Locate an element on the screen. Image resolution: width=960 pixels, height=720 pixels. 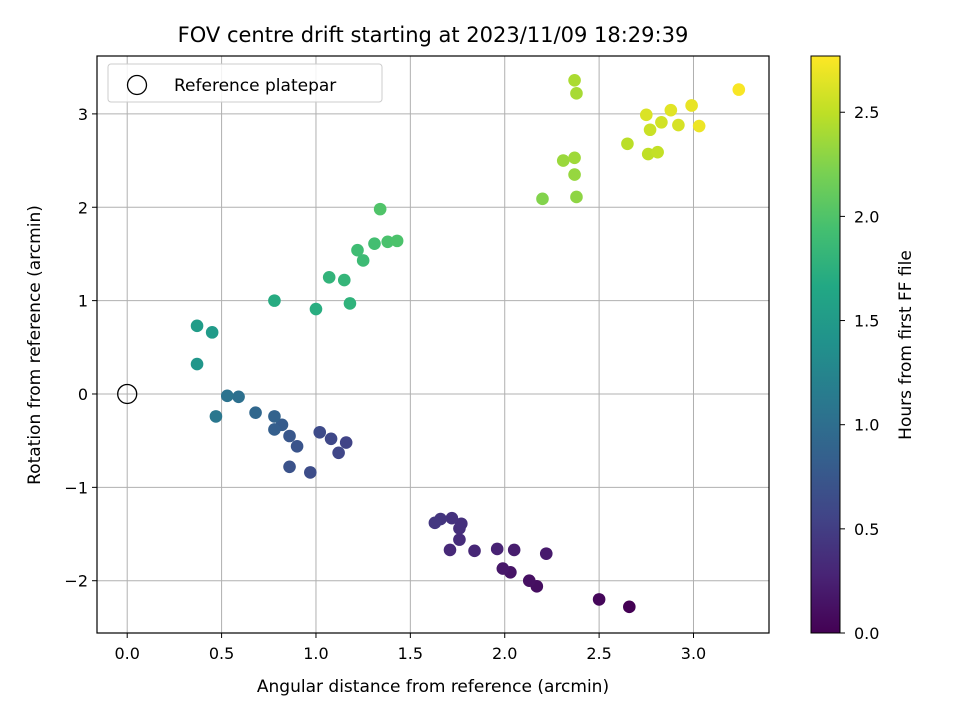
colorbar-tick-label: 2.0 is located at coordinates (866, 216).